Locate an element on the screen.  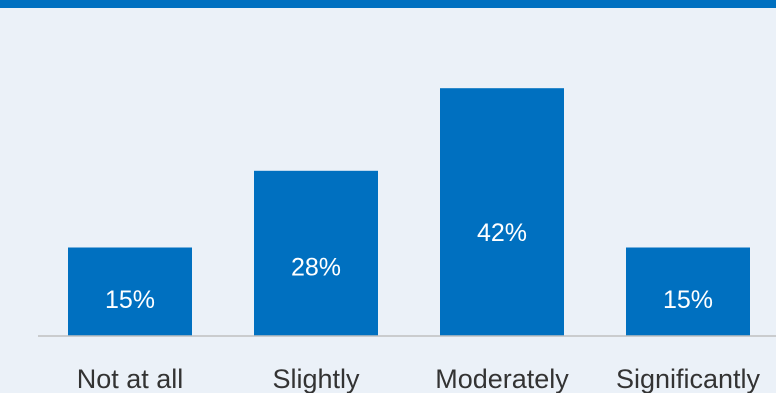
category-label-1: Slightly is located at coordinates (316, 378).